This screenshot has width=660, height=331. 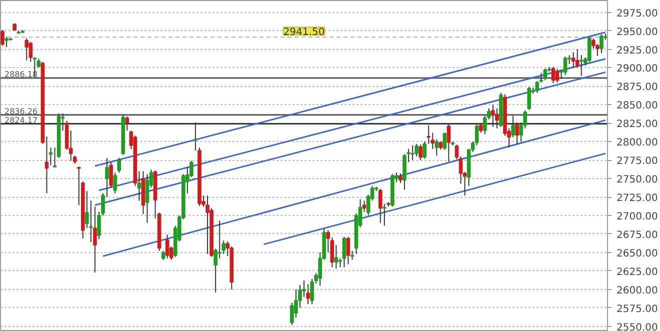 What do you see at coordinates (637, 217) in the screenshot?
I see `y-tick-label: 2700.00` at bounding box center [637, 217].